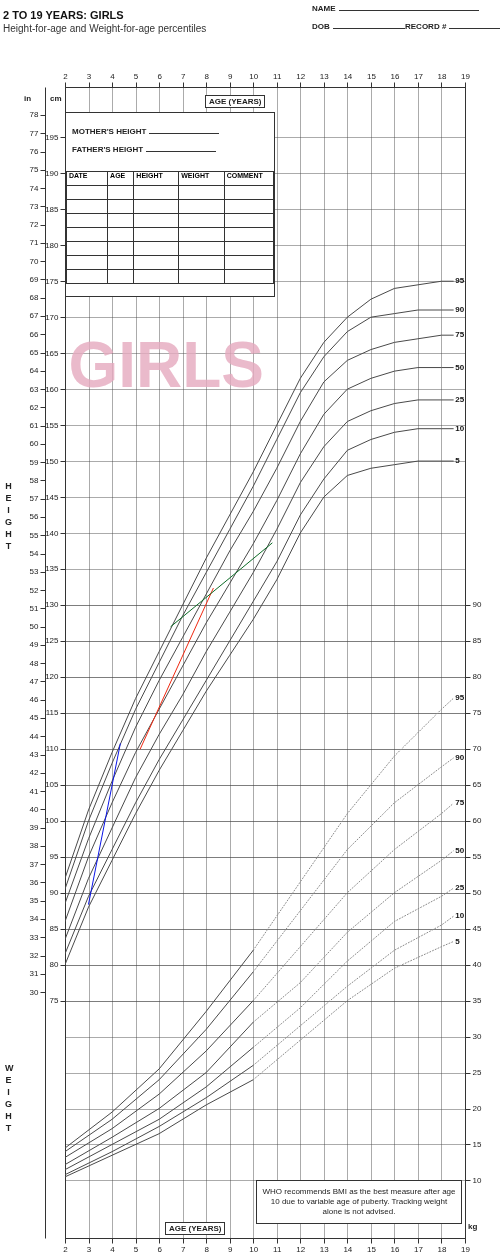 The width and height of the screenshot is (500, 1258). What do you see at coordinates (477, 1037) in the screenshot?
I see `y2-tick-label: 30` at bounding box center [477, 1037].